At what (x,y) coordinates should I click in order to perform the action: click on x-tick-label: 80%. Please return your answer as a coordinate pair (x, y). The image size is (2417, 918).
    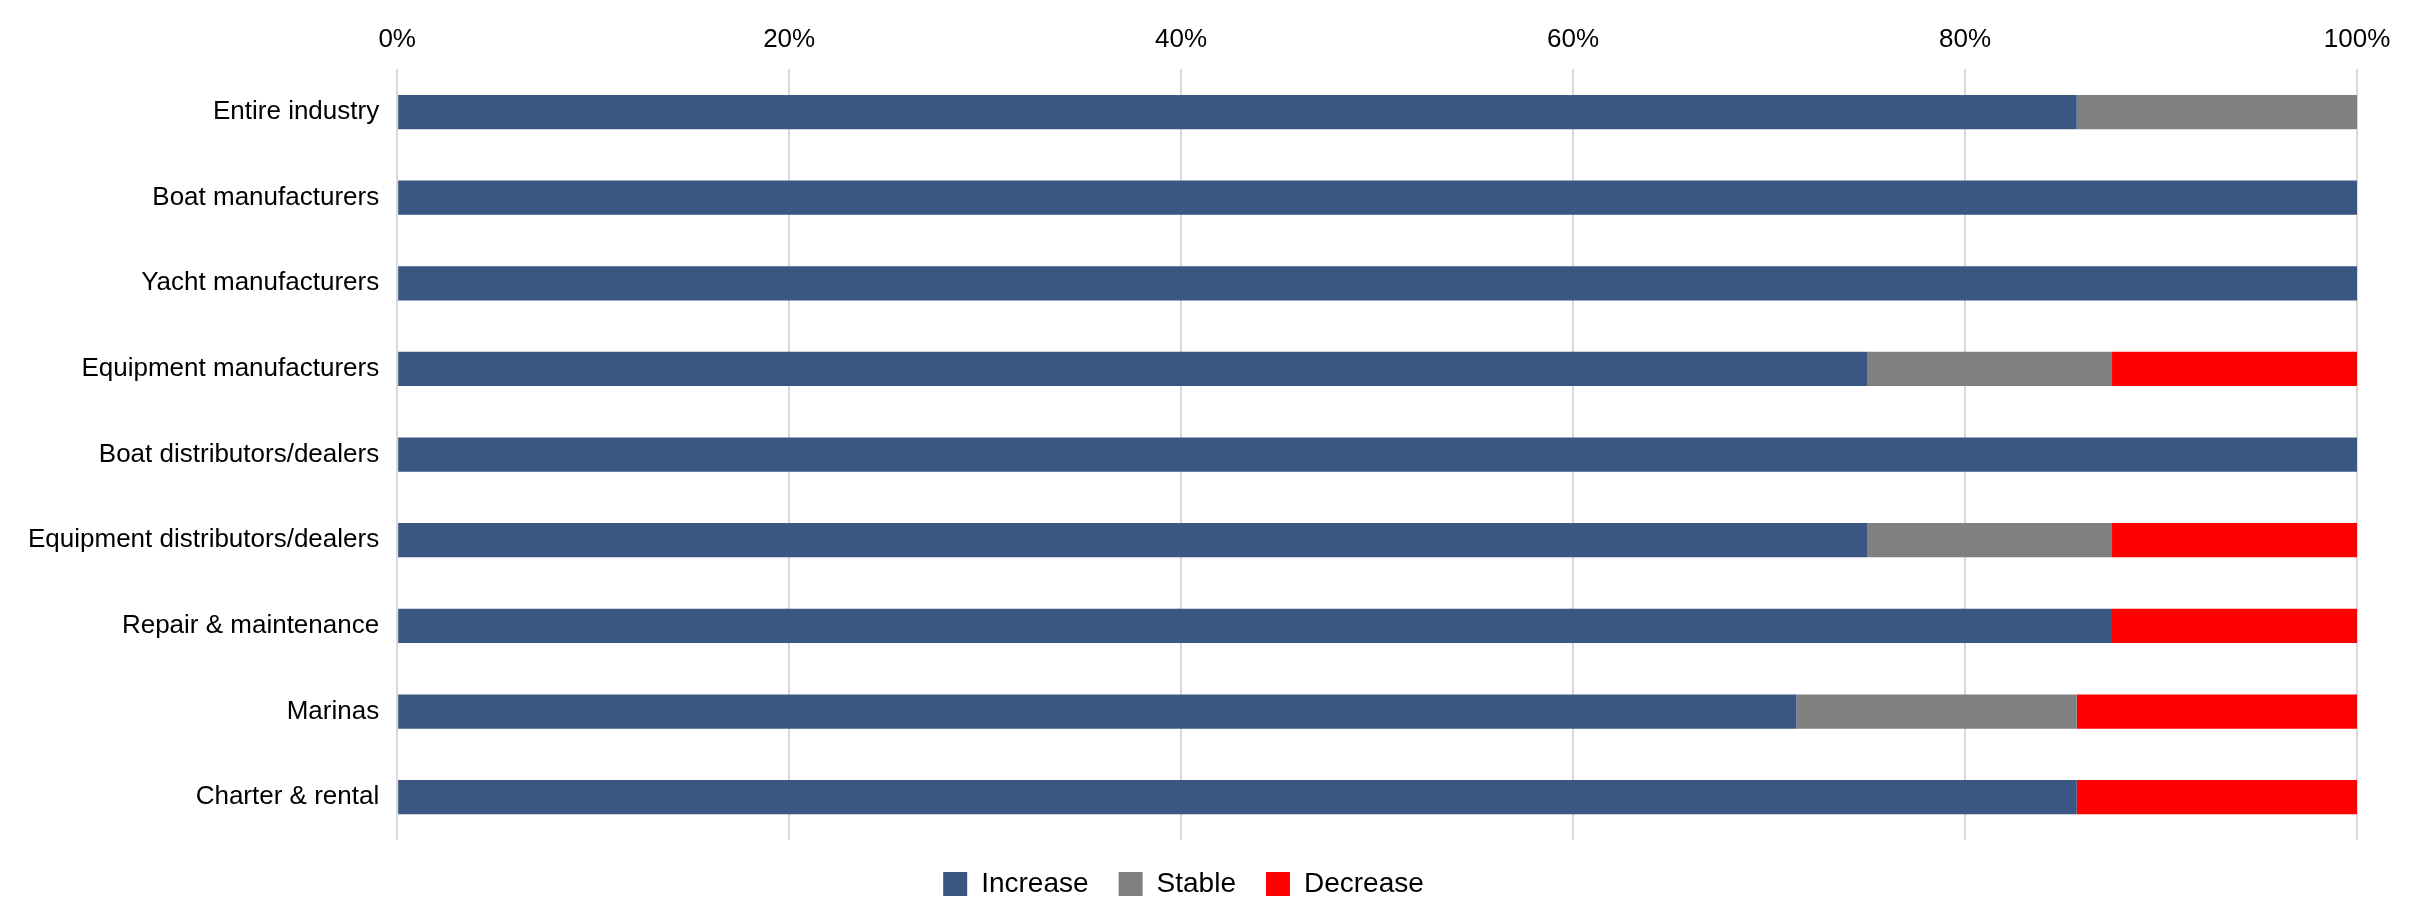
    Looking at the image, I should click on (1965, 37).